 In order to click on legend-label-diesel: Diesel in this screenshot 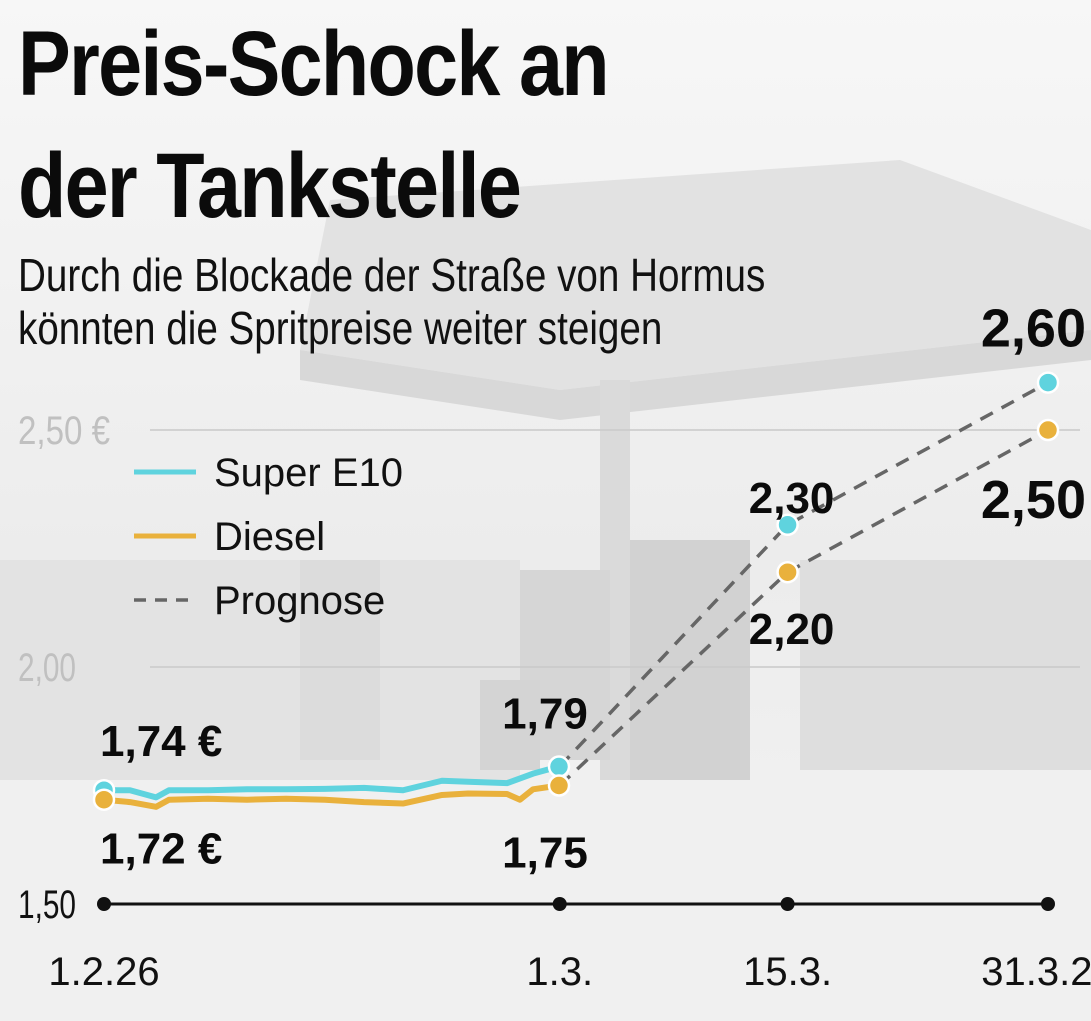, I will do `click(269, 537)`.